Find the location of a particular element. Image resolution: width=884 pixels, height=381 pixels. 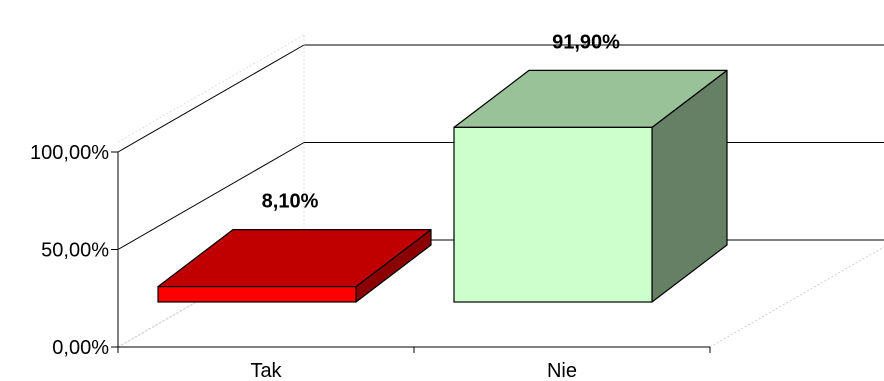

side-wall-top-edge is located at coordinates (211, 88).